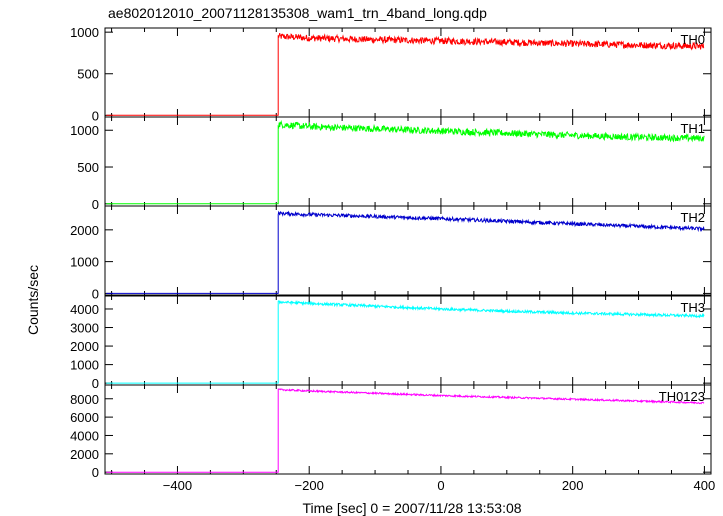 Image resolution: width=723 pixels, height=516 pixels. What do you see at coordinates (692, 217) in the screenshot?
I see `panel-label-th2: TH2` at bounding box center [692, 217].